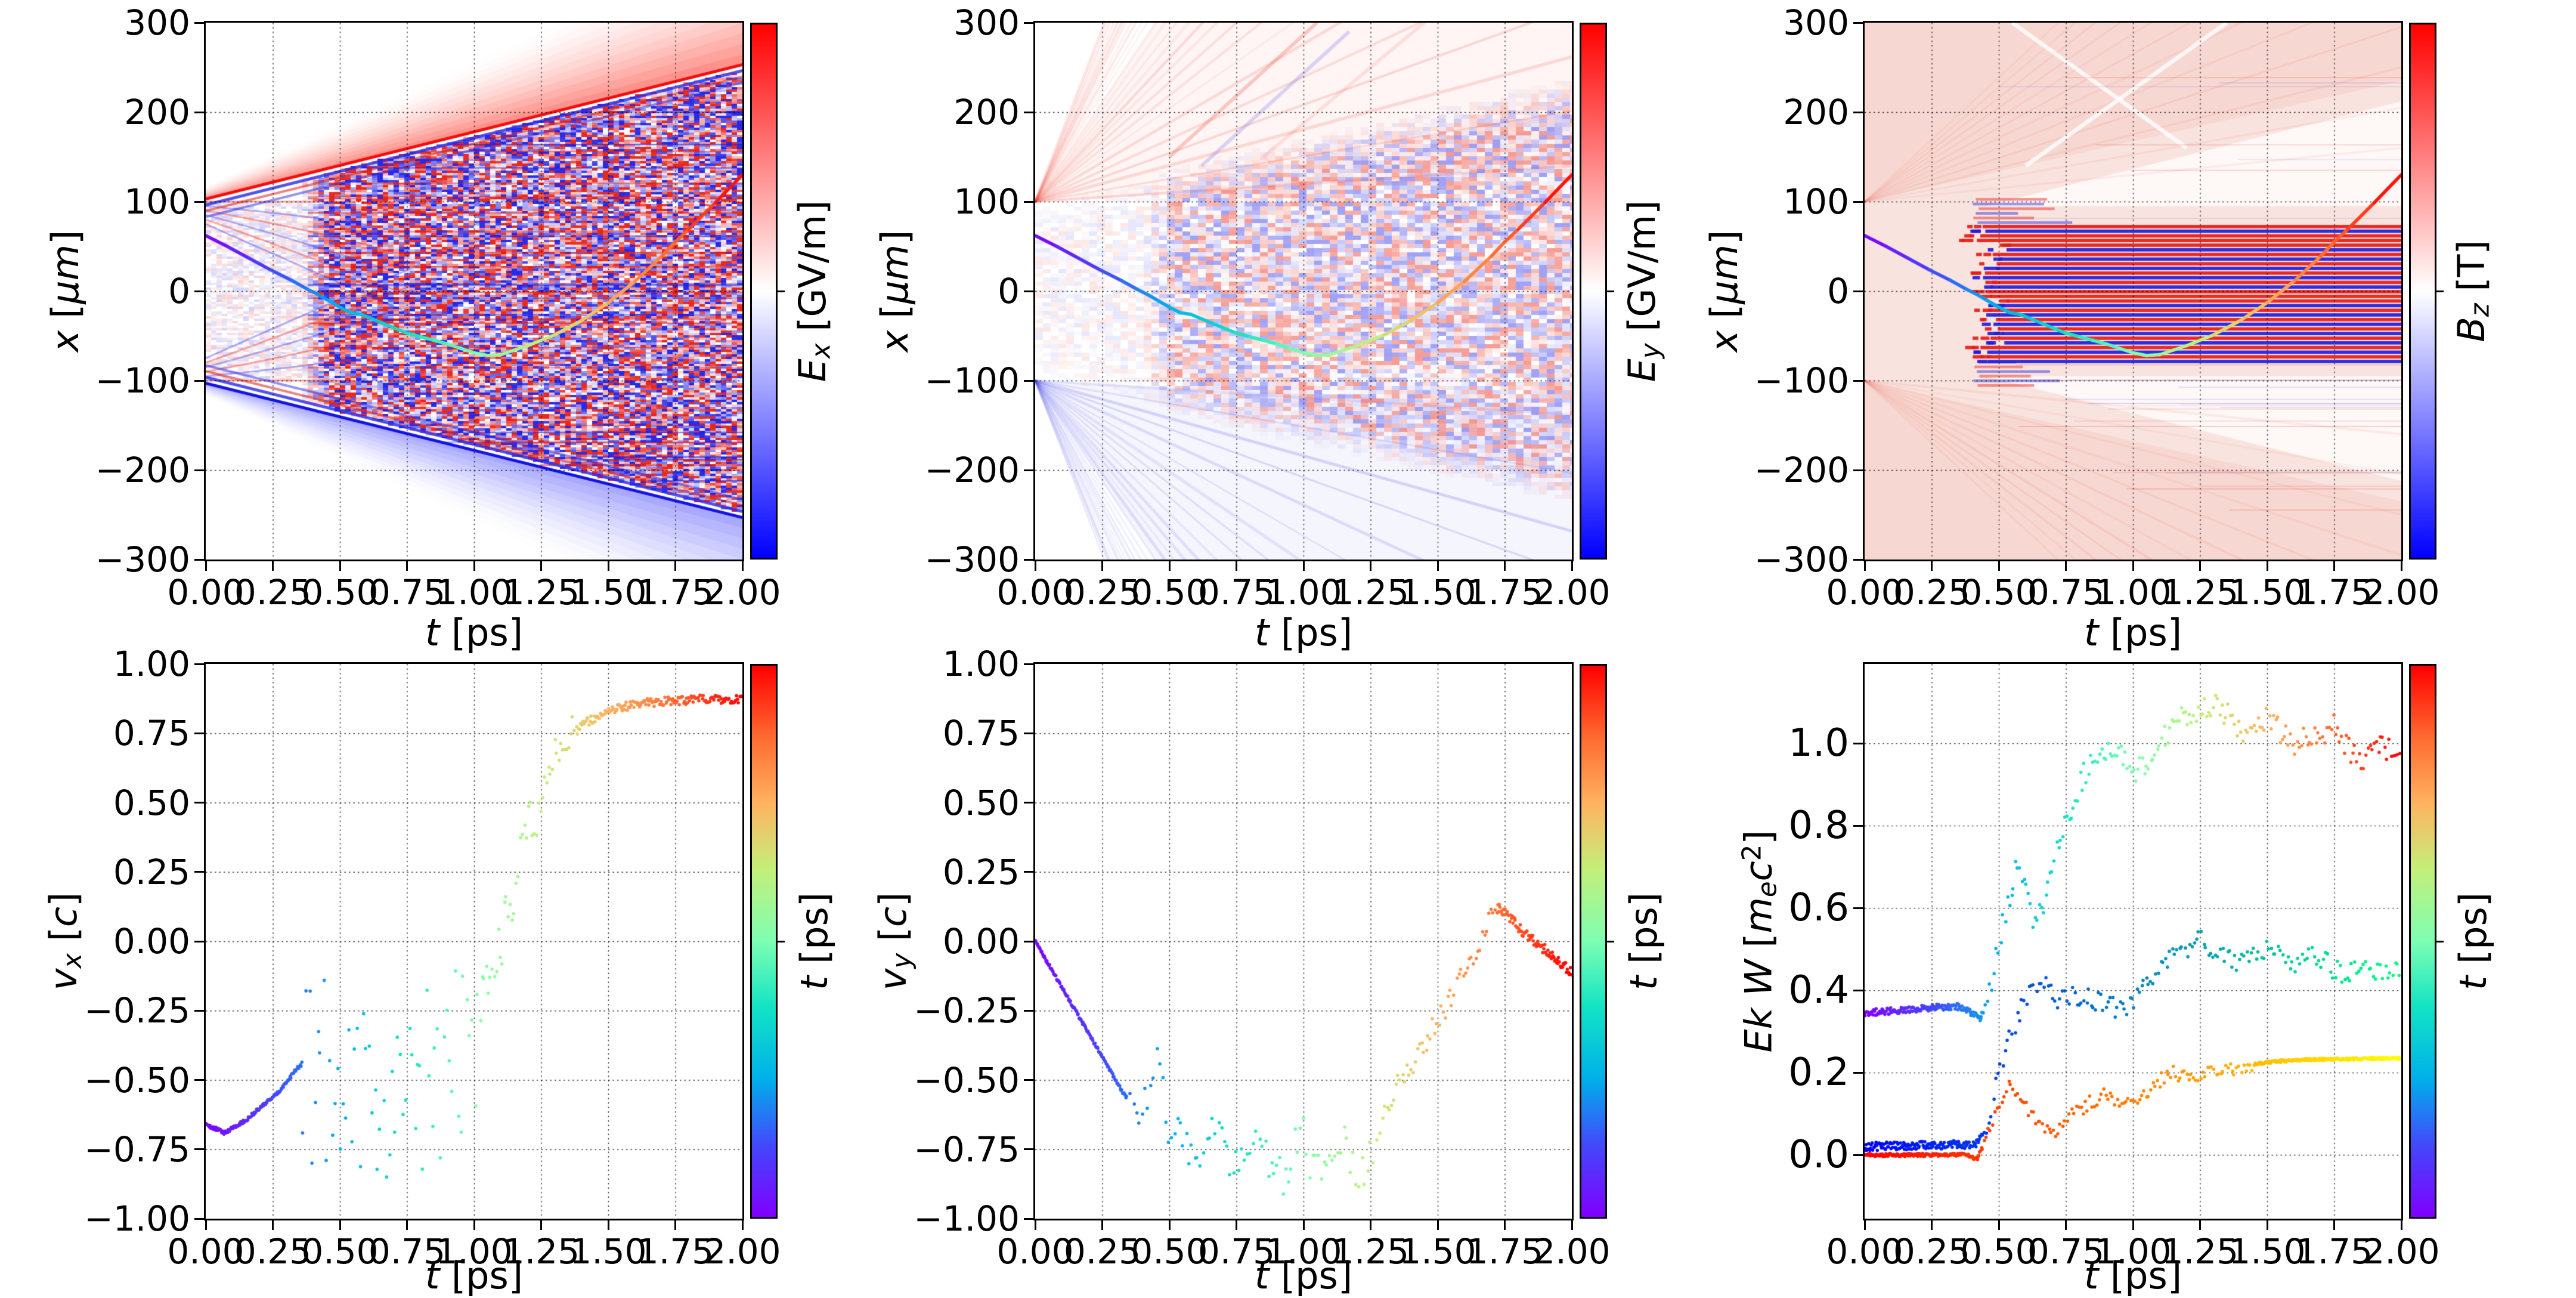 The image size is (2576, 1298). What do you see at coordinates (743, 1252) in the screenshot?
I see `x-tick-label: 2.00` at bounding box center [743, 1252].